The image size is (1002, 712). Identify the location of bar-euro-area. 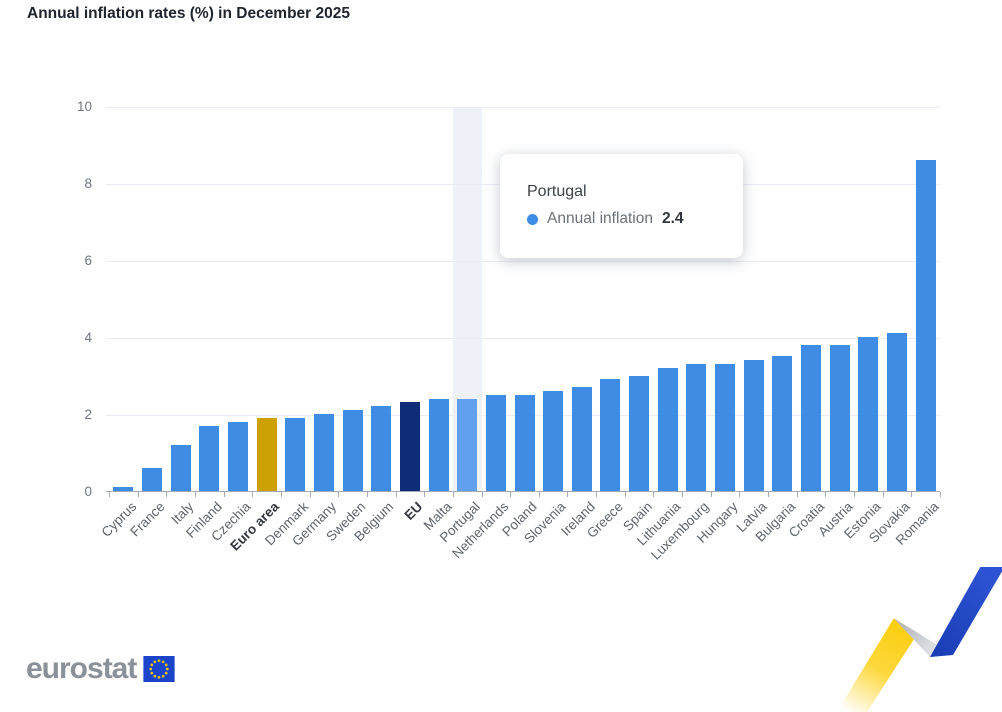
(266, 454).